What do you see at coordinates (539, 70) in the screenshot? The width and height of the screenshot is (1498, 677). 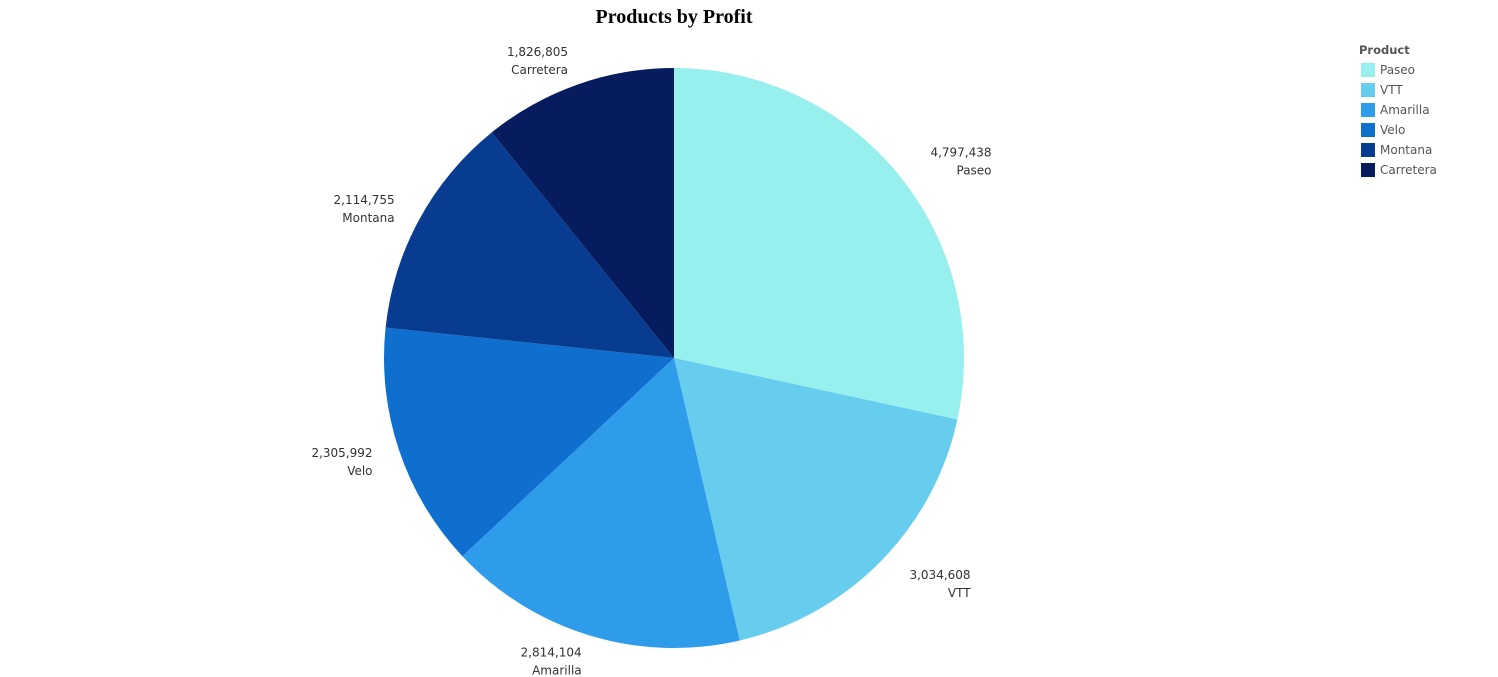 I see `slice-category-label: Carretera` at bounding box center [539, 70].